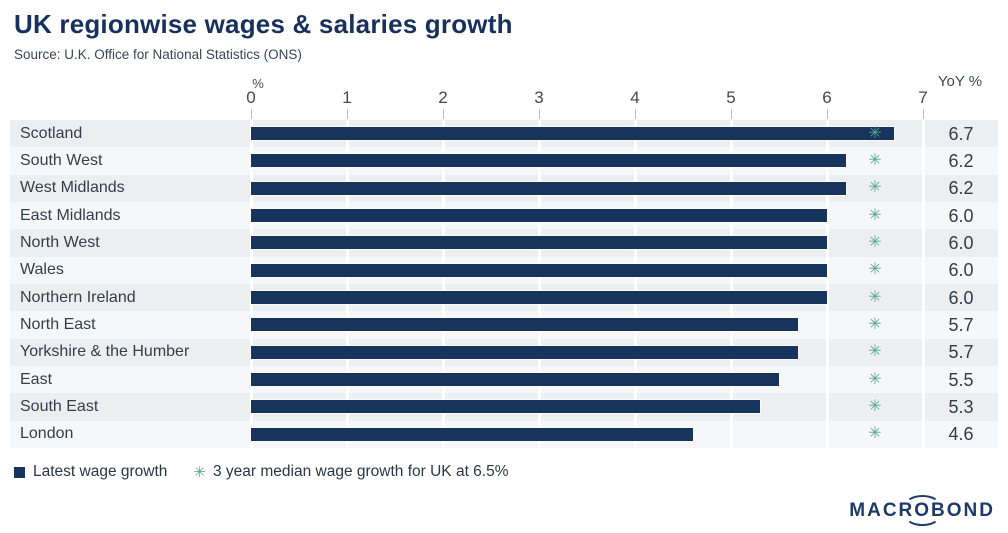 This screenshot has height=533, width=1008. I want to click on chart-row: South West ✳ 6.2, so click(504, 161).